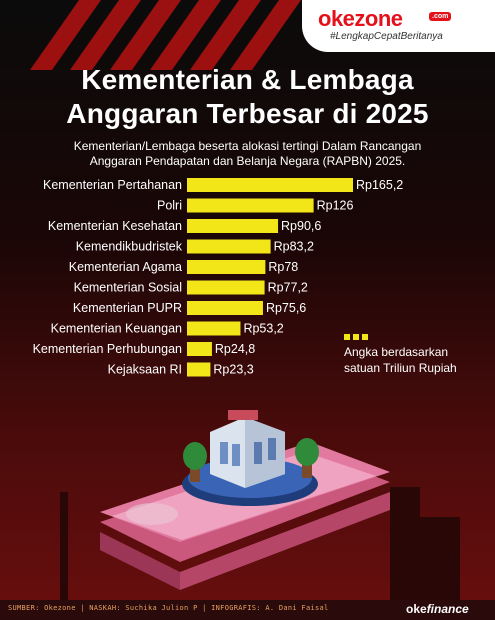 The width and height of the screenshot is (495, 620). I want to click on footer-bar, so click(247, 610).